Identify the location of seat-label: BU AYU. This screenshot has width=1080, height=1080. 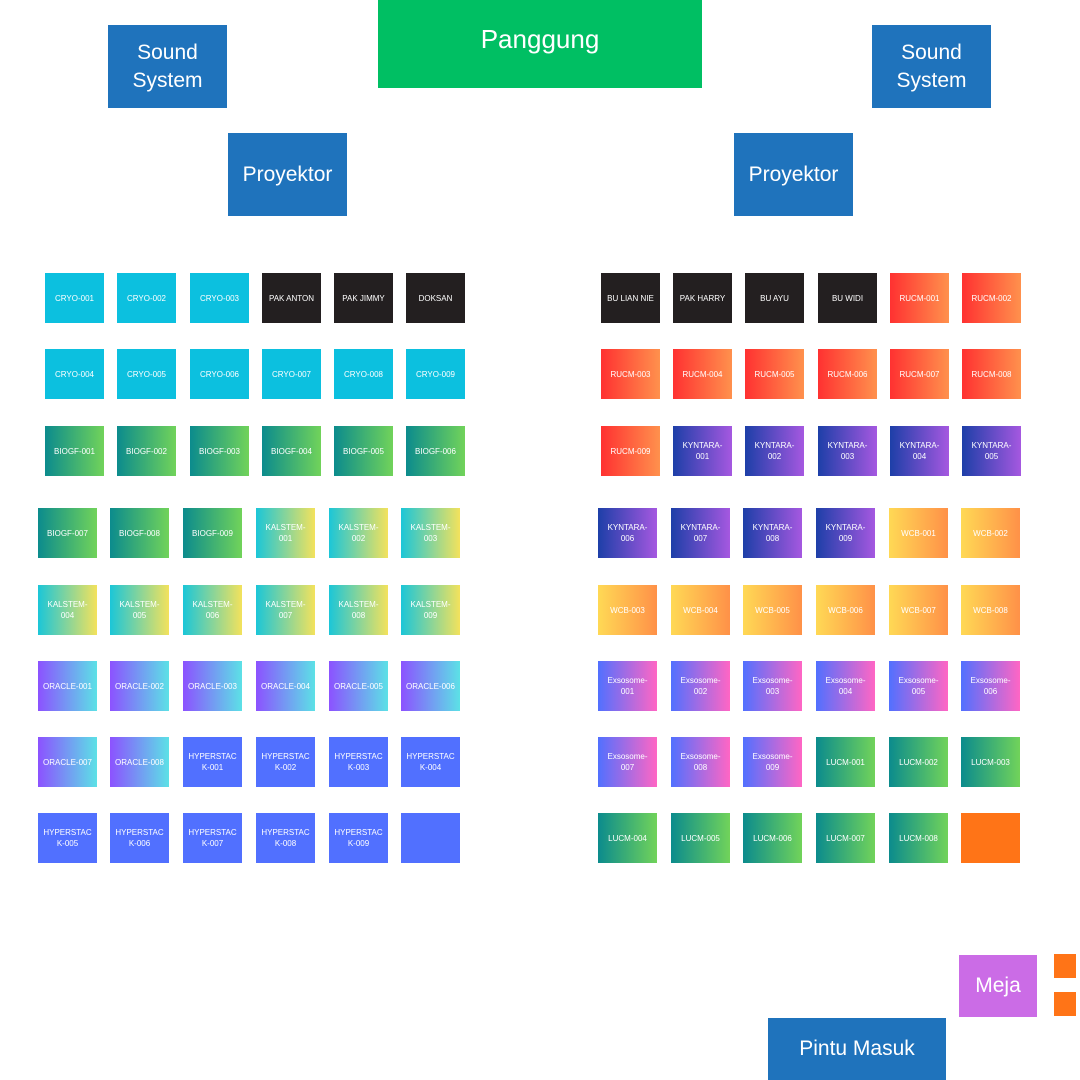
(774, 298).